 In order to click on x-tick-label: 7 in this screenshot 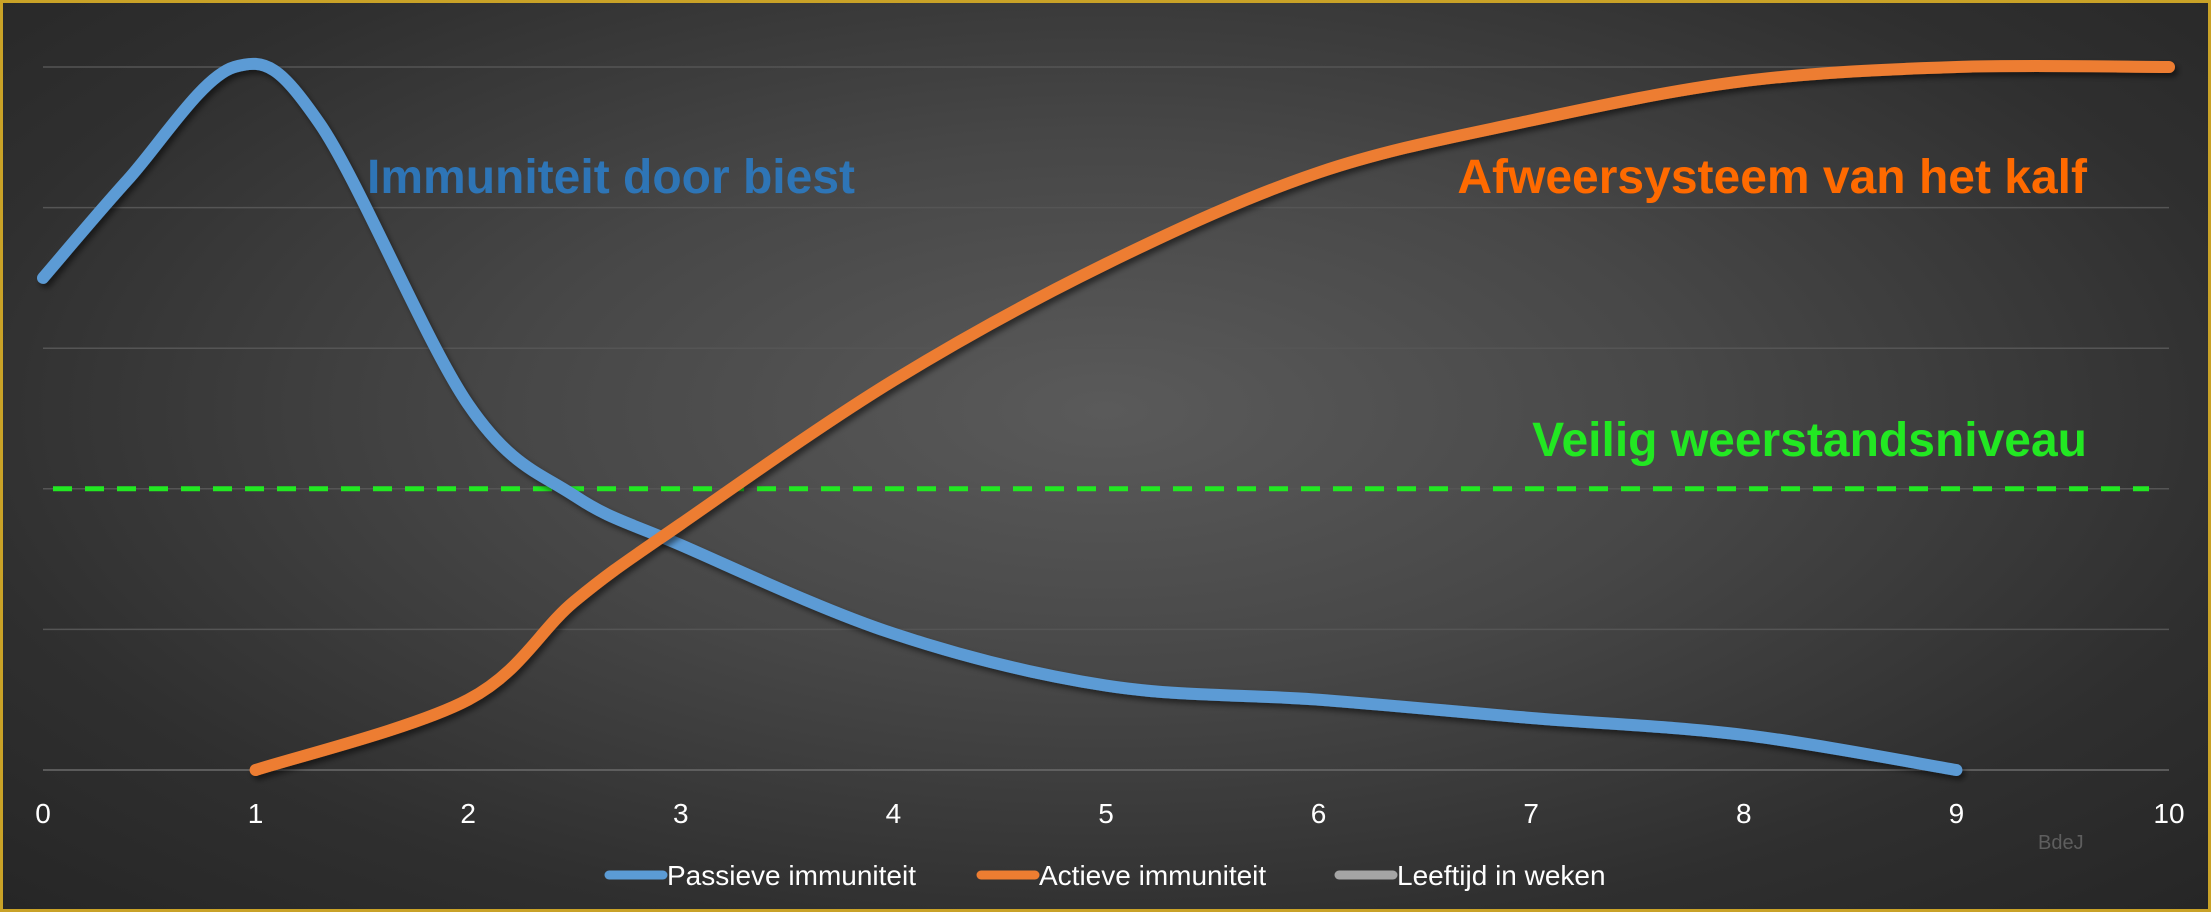, I will do `click(1531, 813)`.